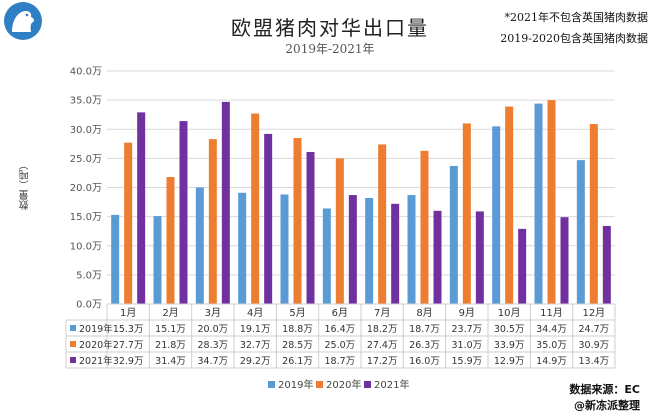 The image size is (660, 413). What do you see at coordinates (284, 249) in the screenshot?
I see `bar-2019年-5月` at bounding box center [284, 249].